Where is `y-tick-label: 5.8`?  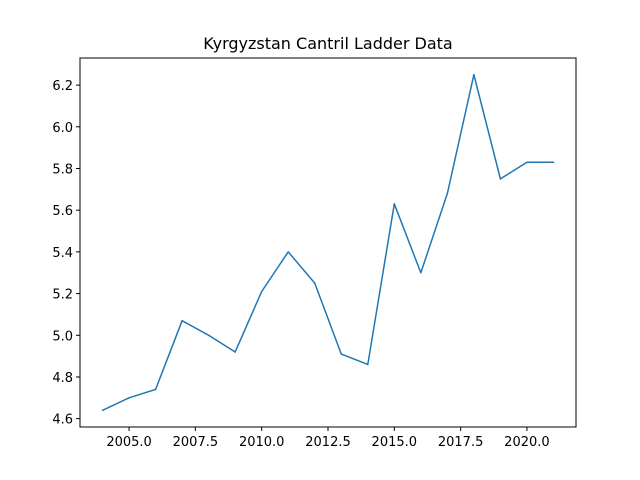 y-tick-label: 5.8 is located at coordinates (62, 169).